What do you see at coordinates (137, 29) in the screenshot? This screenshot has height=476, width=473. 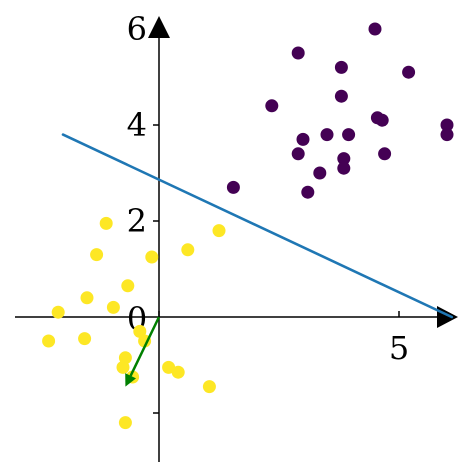 I see `y-tick-label: 6` at bounding box center [137, 29].